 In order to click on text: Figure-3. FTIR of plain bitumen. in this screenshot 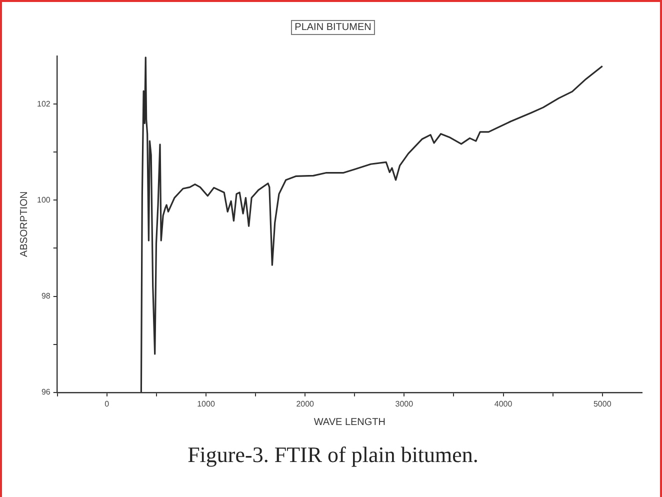, I will do `click(333, 455)`.